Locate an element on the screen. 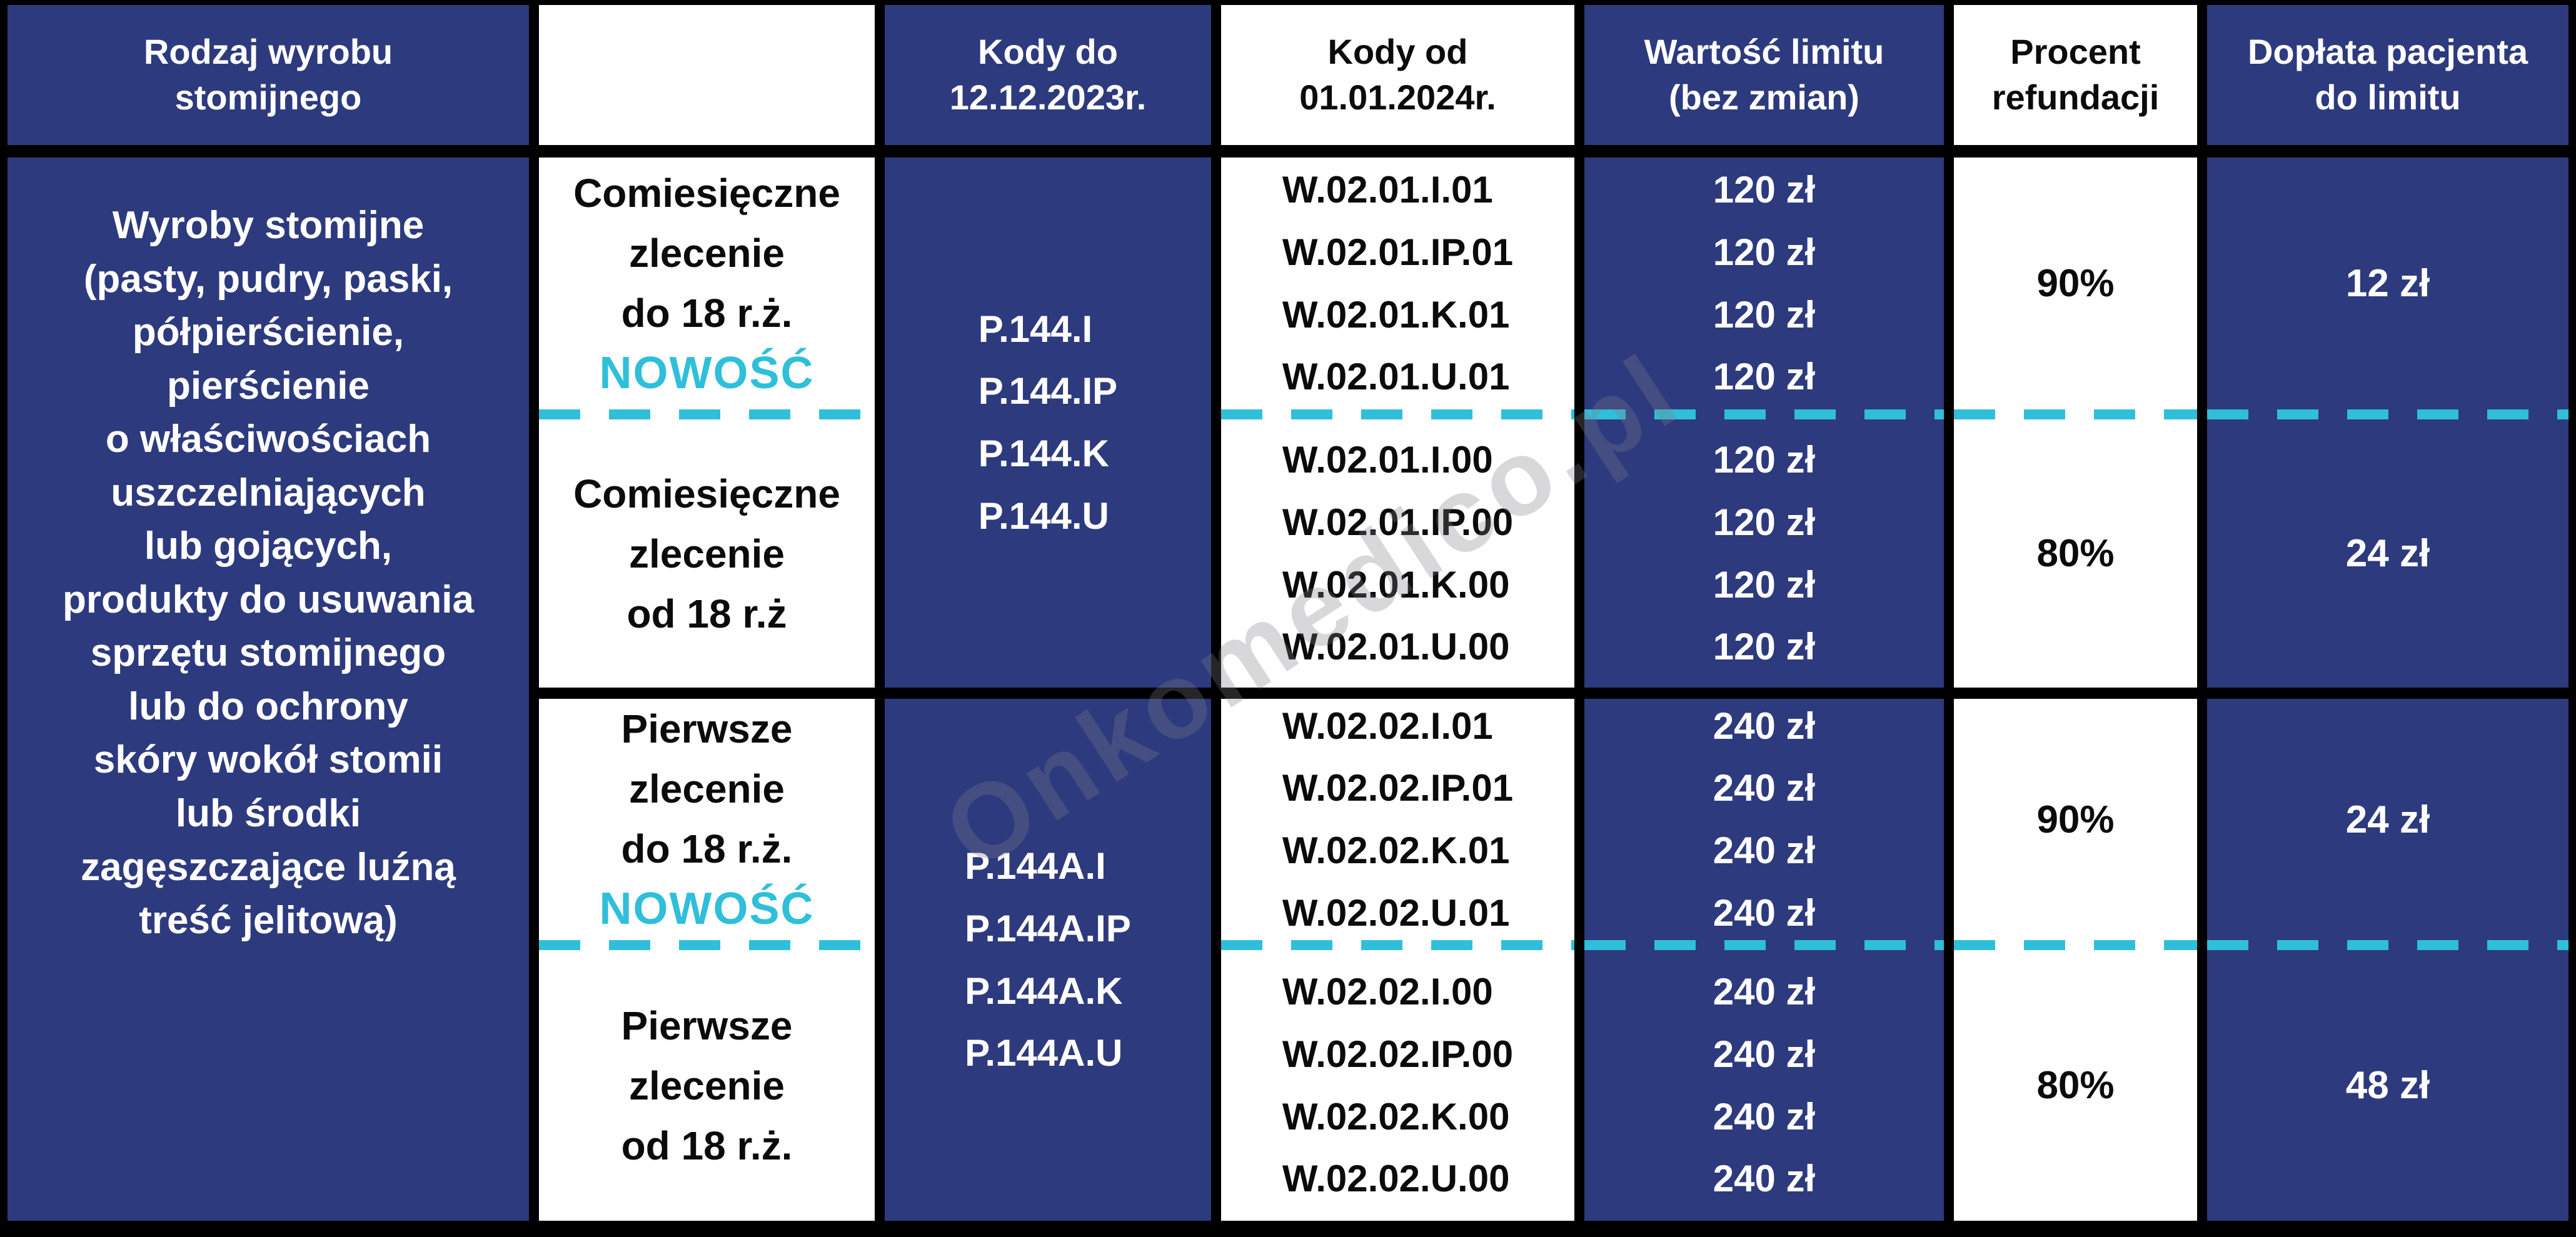  order-type-label: Pierwsze zlecenie do 18 r.ż. is located at coordinates (707, 789).